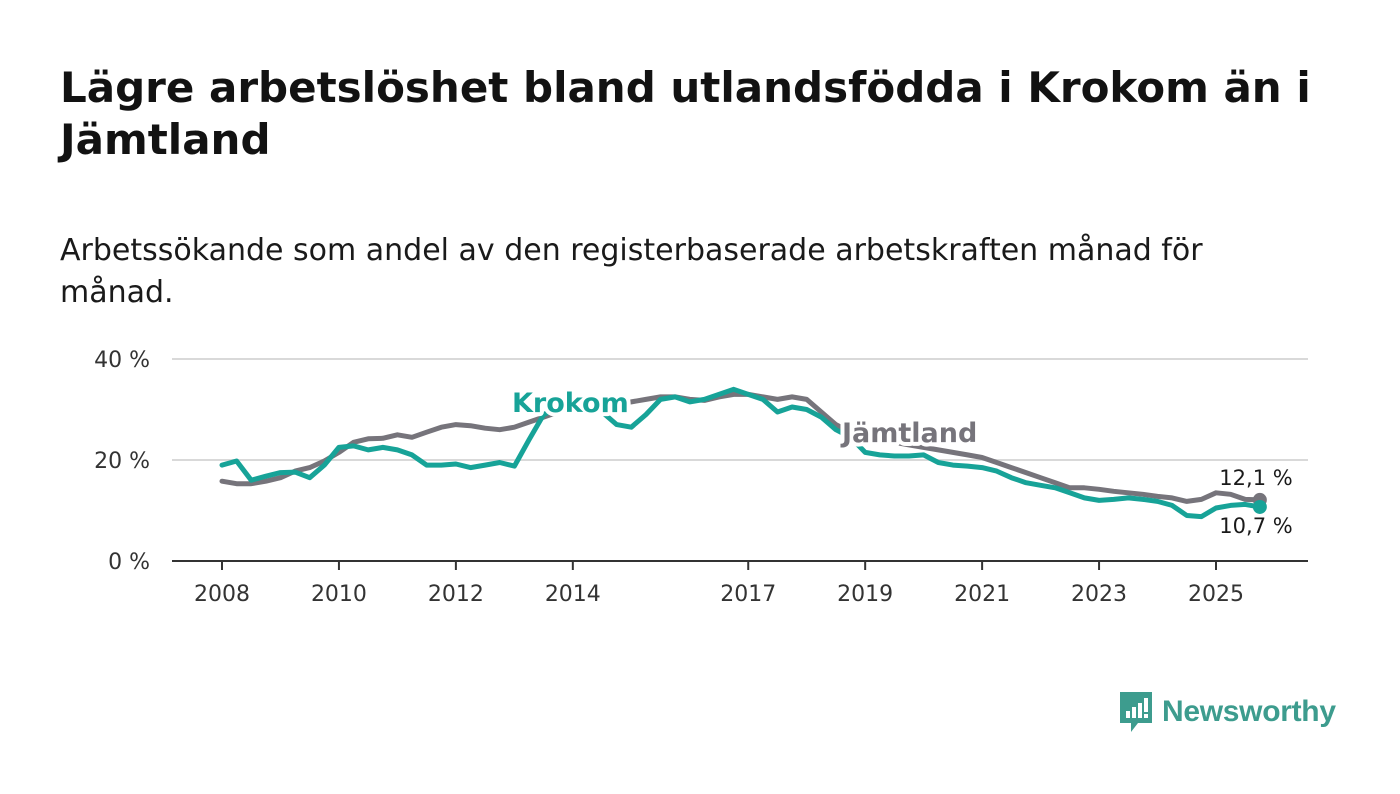  I want to click on grid-lines, so click(740, 409).